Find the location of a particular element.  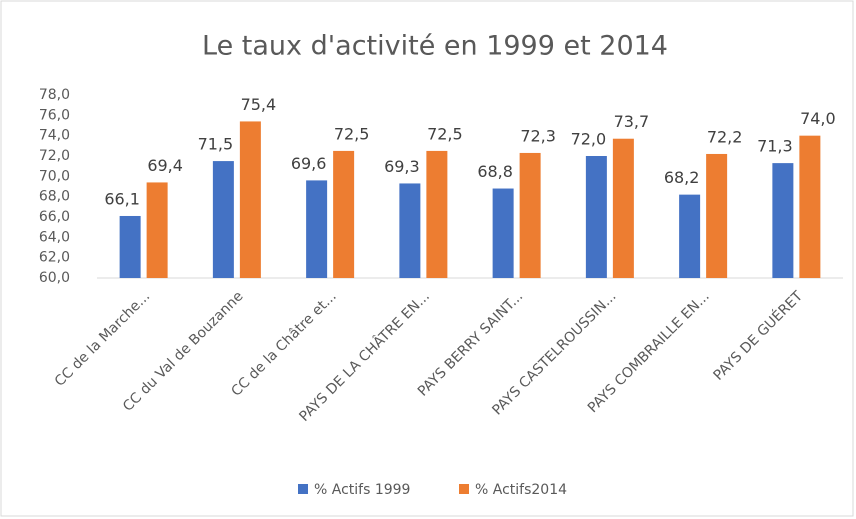

legend-label: % Actifs2014 is located at coordinates (521, 490).